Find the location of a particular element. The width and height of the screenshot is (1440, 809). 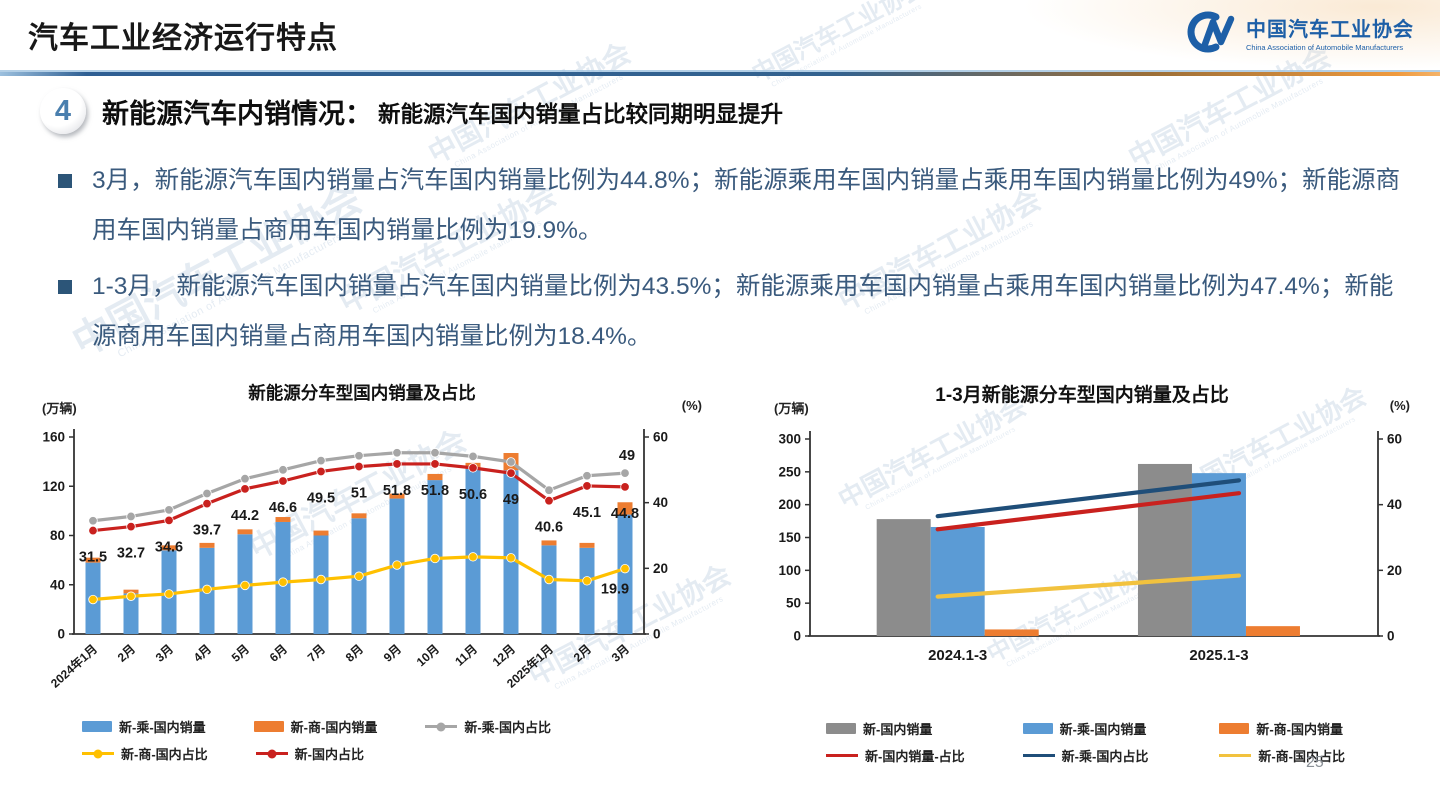

svg-text: 9月 is located at coordinates (392, 653).